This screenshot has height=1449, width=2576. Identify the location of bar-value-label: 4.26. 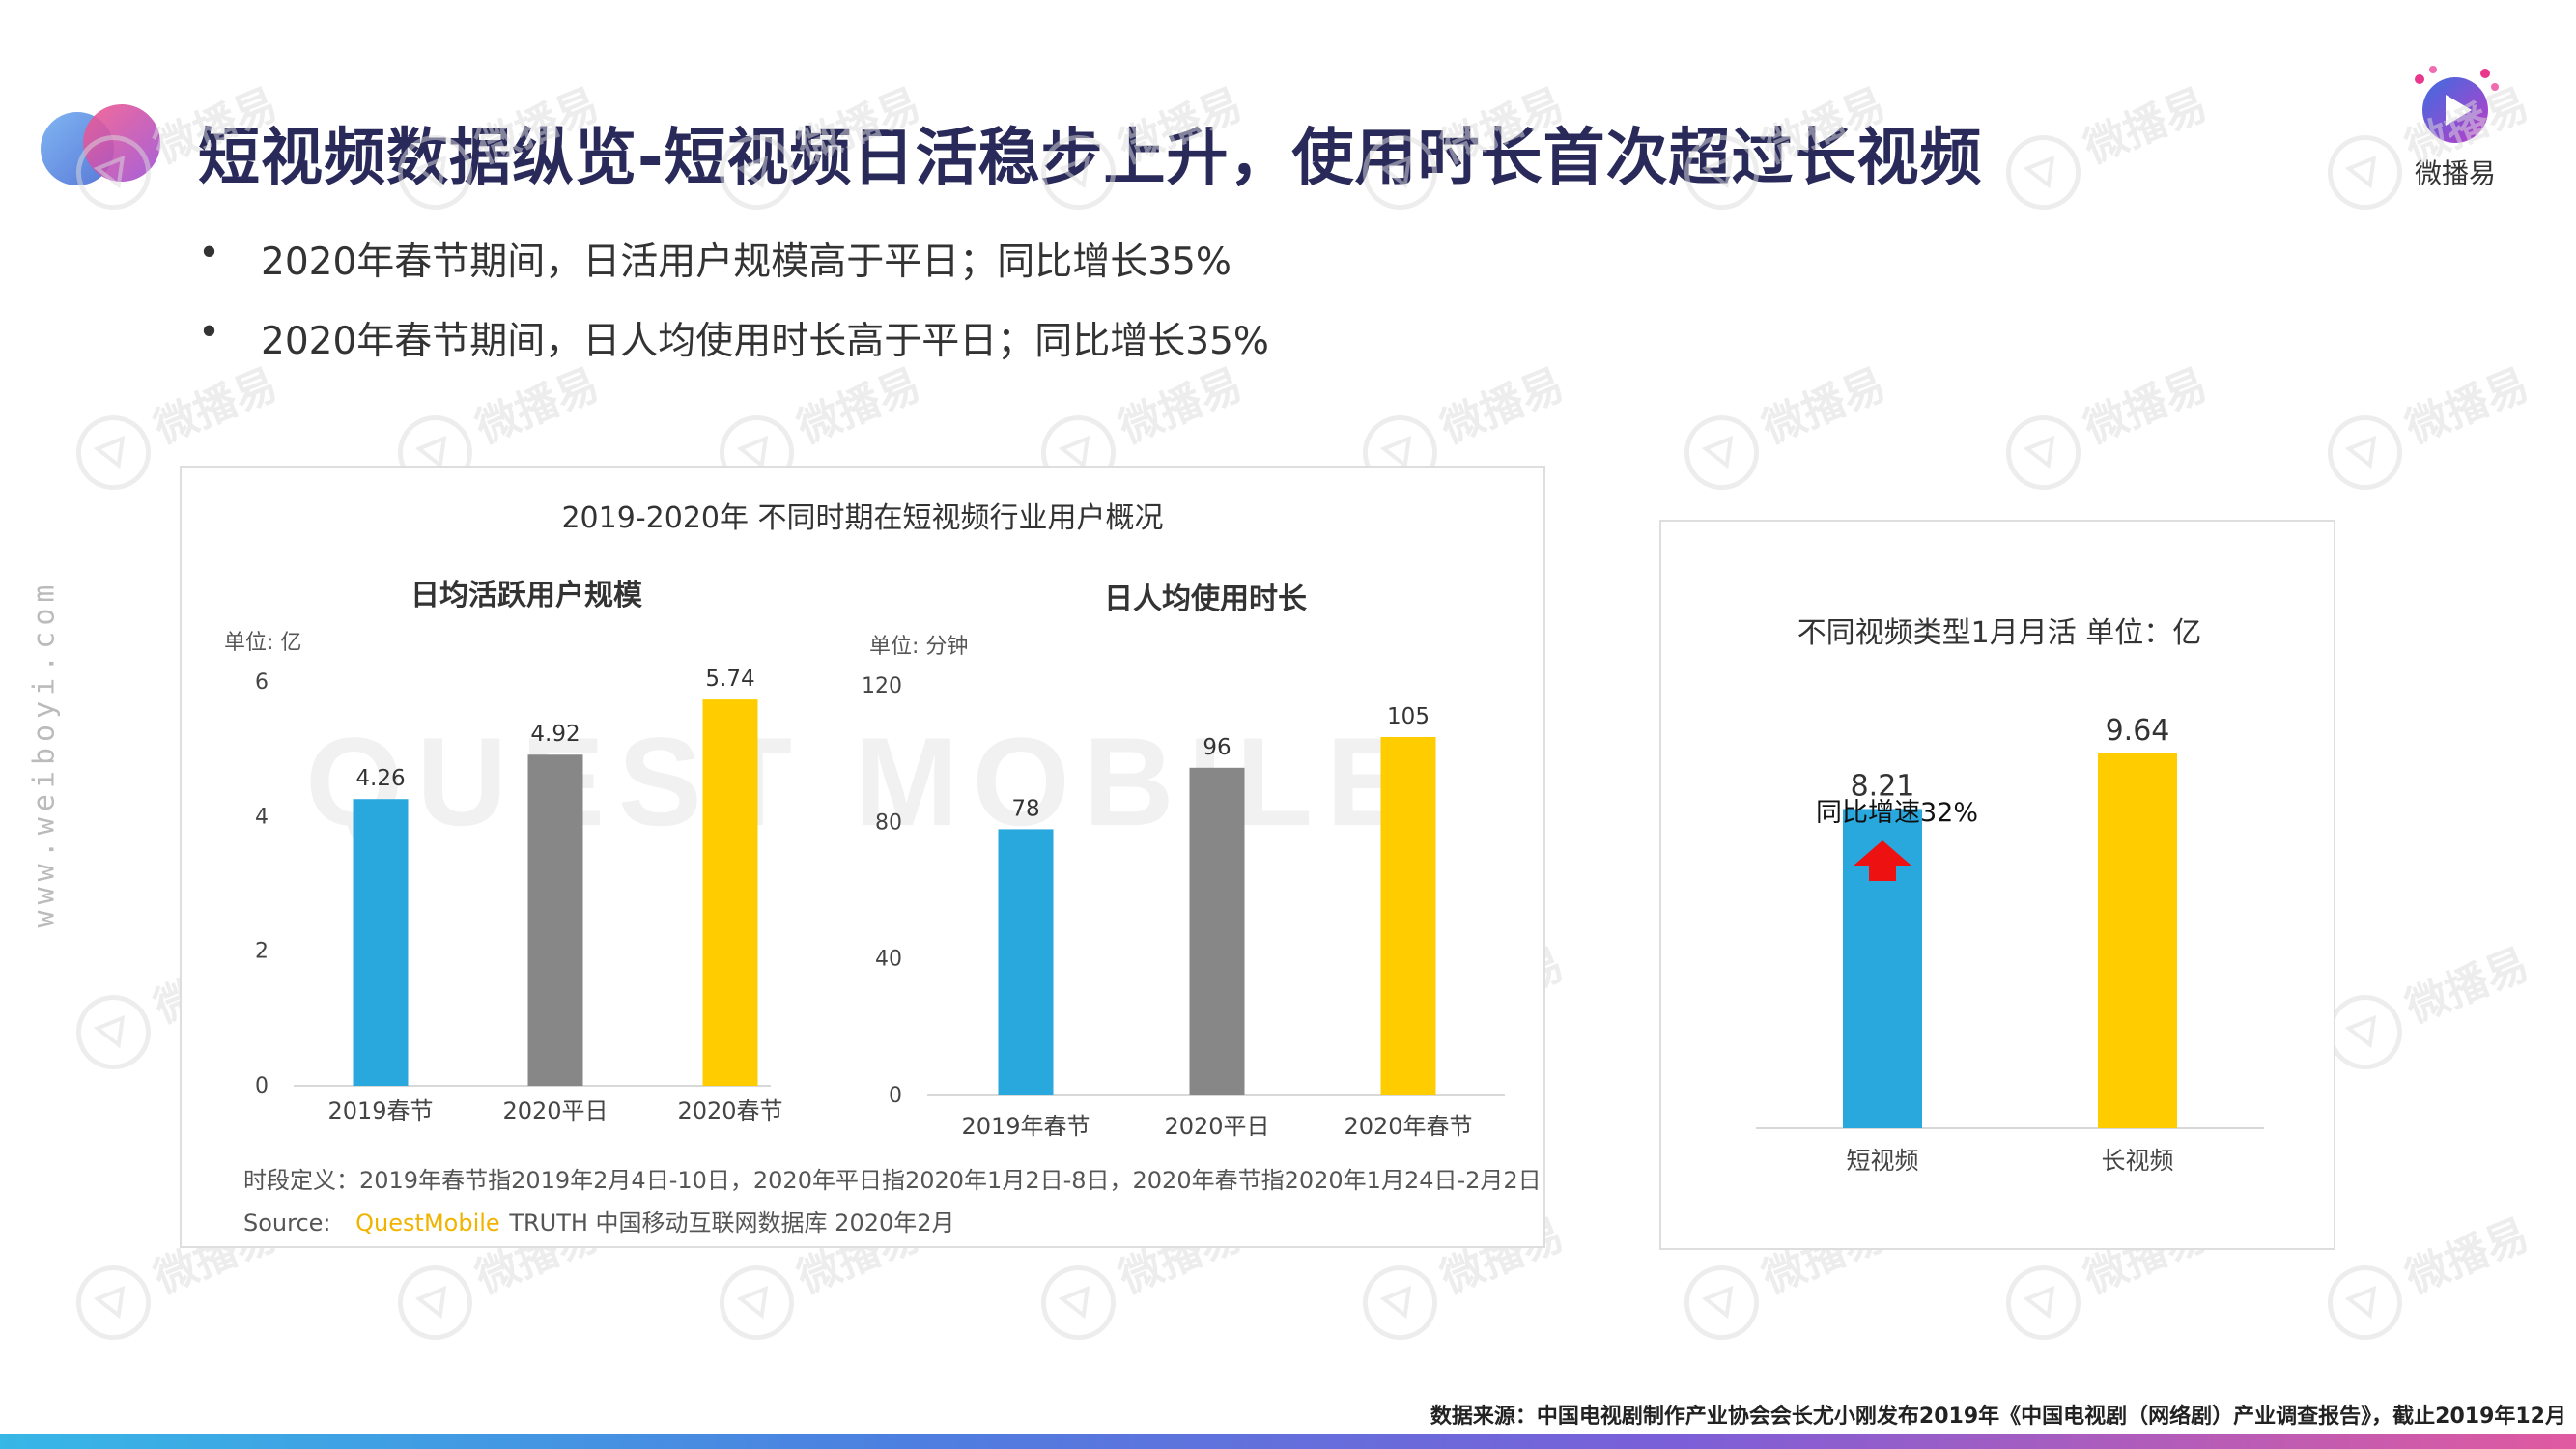
(380, 778).